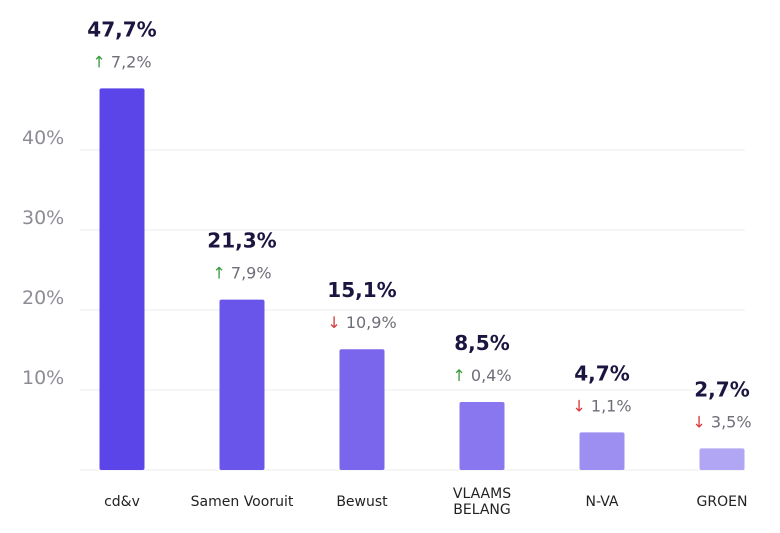 Image resolution: width=780 pixels, height=533 pixels. What do you see at coordinates (602, 502) in the screenshot?
I see `x-tick-label: N-VA` at bounding box center [602, 502].